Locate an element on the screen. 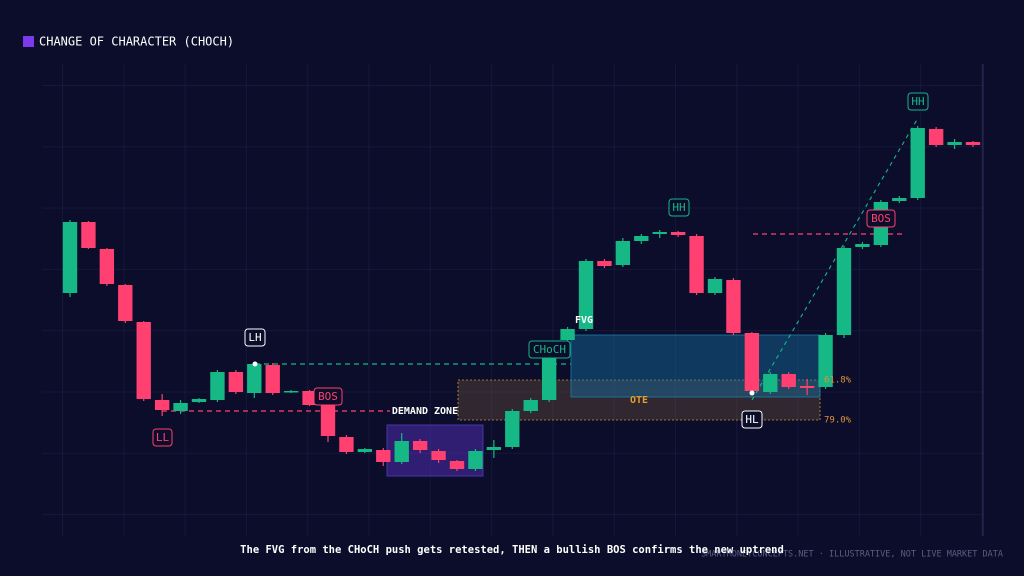  fvg-label: FVG is located at coordinates (584, 320).